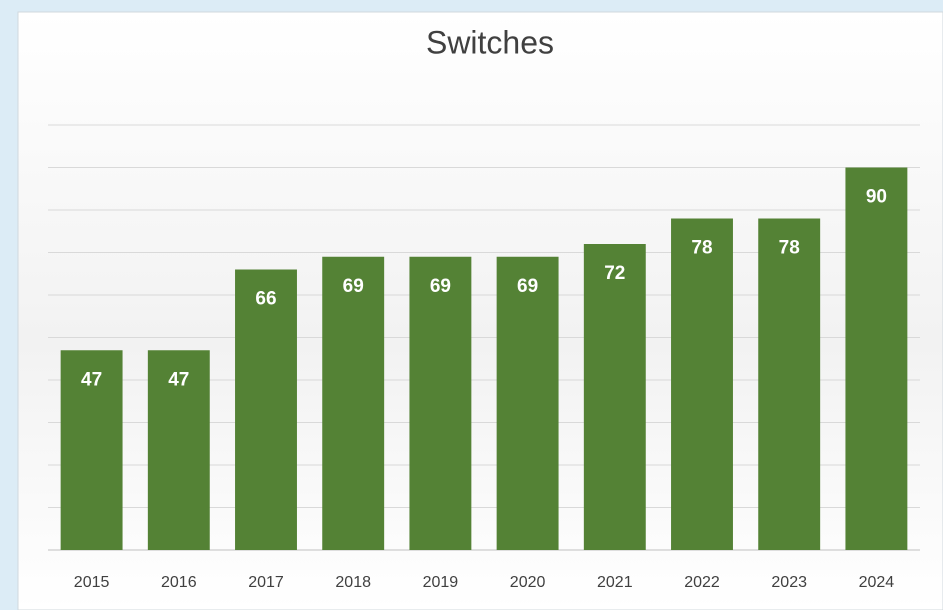  What do you see at coordinates (266, 582) in the screenshot?
I see `x-tick-label: 2017` at bounding box center [266, 582].